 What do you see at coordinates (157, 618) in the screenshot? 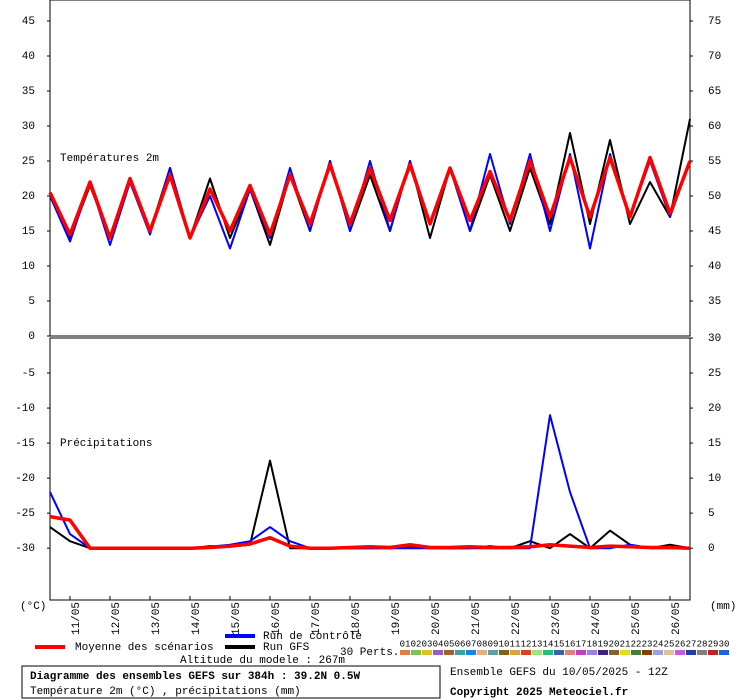
I see `x-tick-label: 13/05` at bounding box center [157, 618].